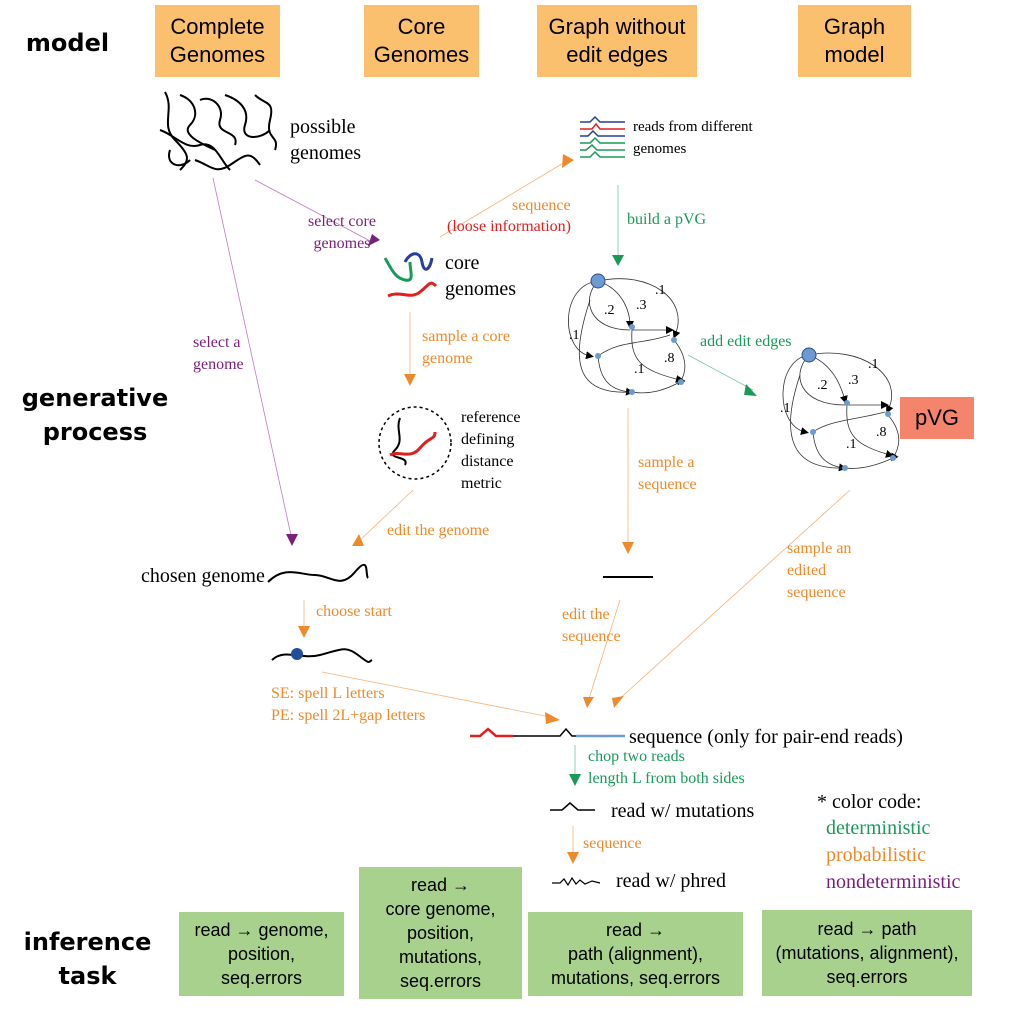 The image size is (1024, 1024). Describe the element at coordinates (415, 443) in the screenshot. I see `reference-genome-icon` at that location.